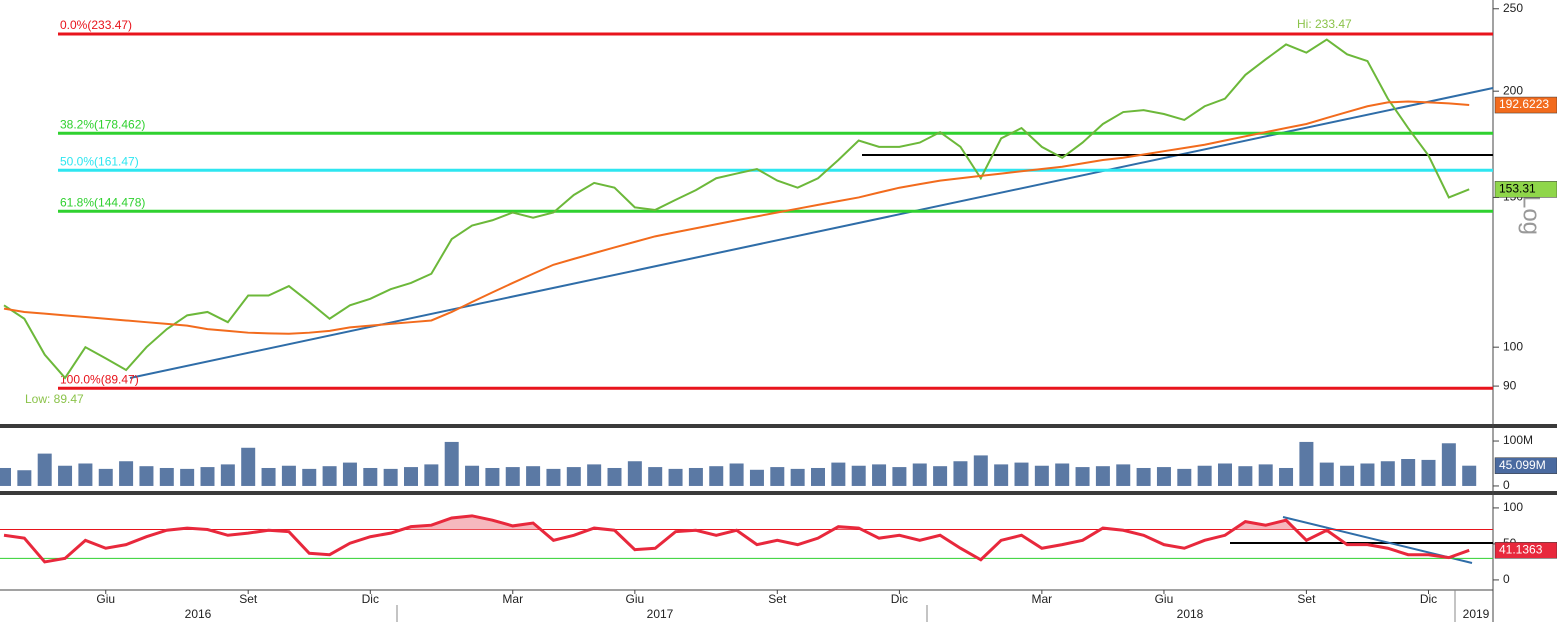 This screenshot has width=1557, height=622. What do you see at coordinates (736, 539) in the screenshot?
I see `series-line` at bounding box center [736, 539].